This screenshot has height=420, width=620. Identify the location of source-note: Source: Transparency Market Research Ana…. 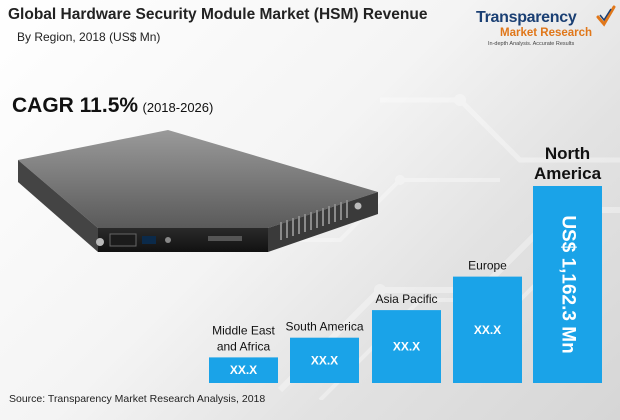
(137, 399).